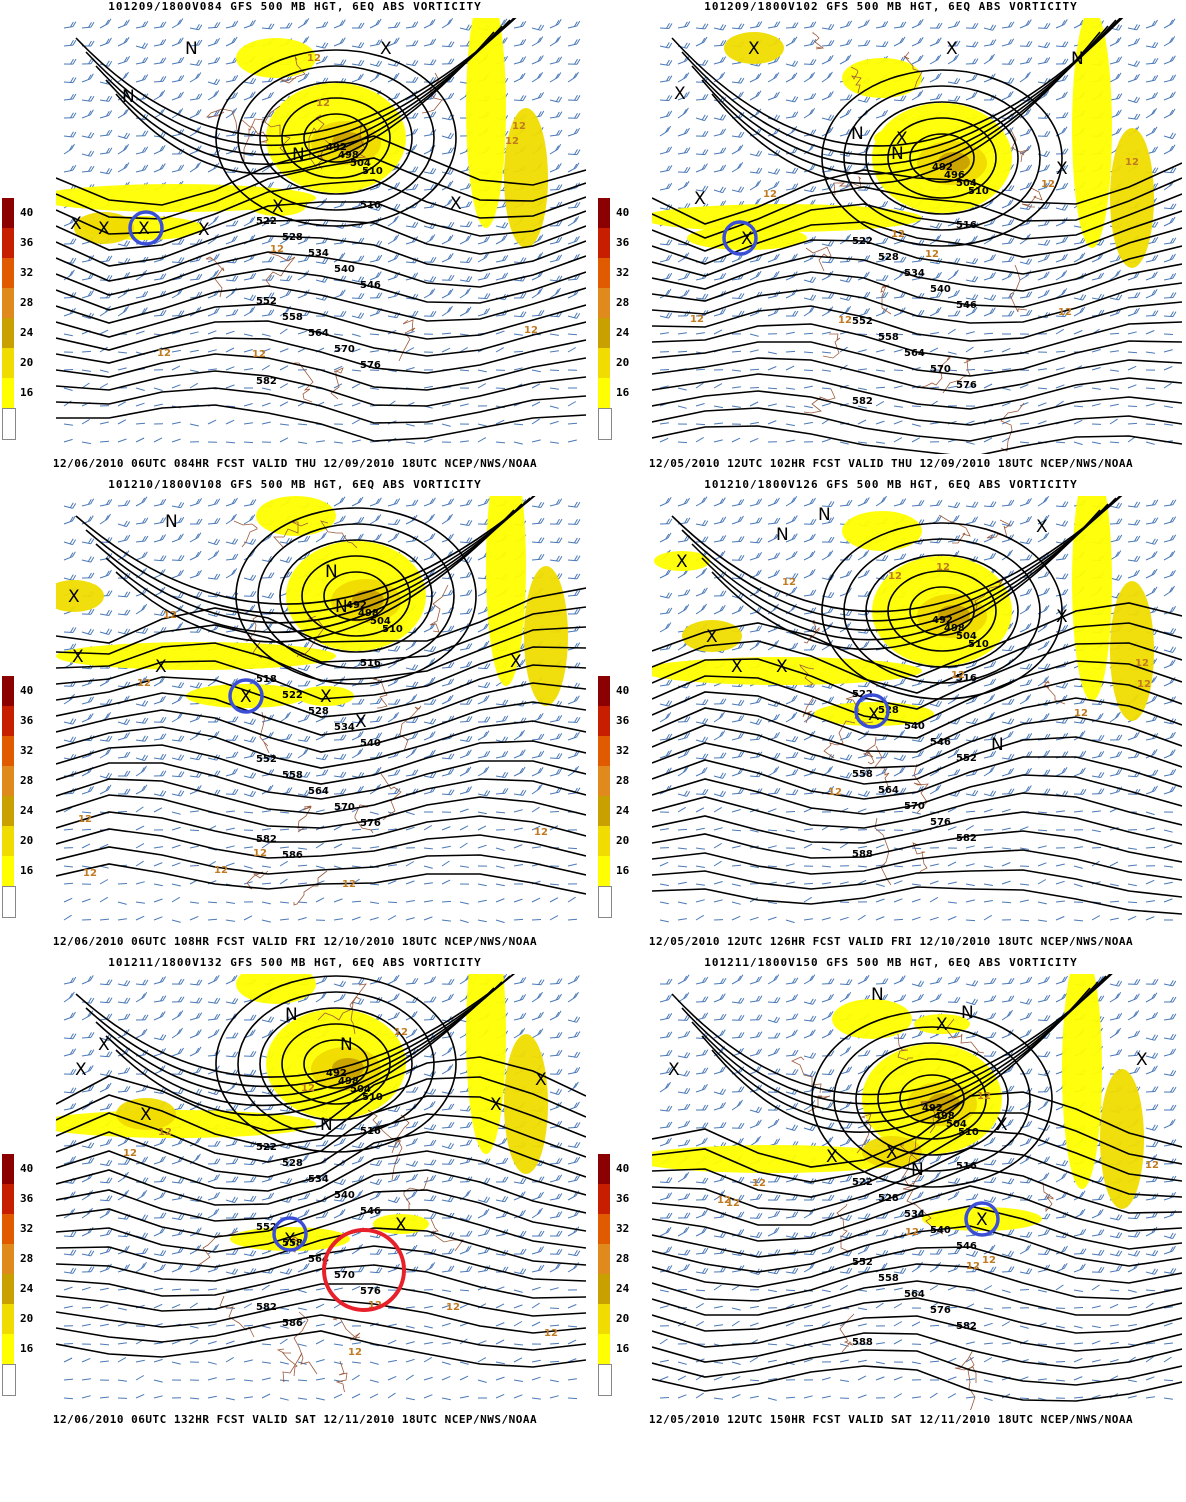 The height and width of the screenshot is (1502, 1186). What do you see at coordinates (982, 1219) in the screenshot?
I see `blue-annotation-circle` at bounding box center [982, 1219].